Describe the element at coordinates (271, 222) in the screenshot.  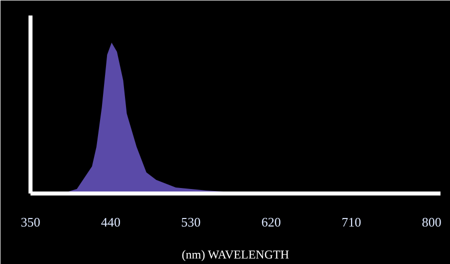
I see `x-tick-label: 620` at that location.